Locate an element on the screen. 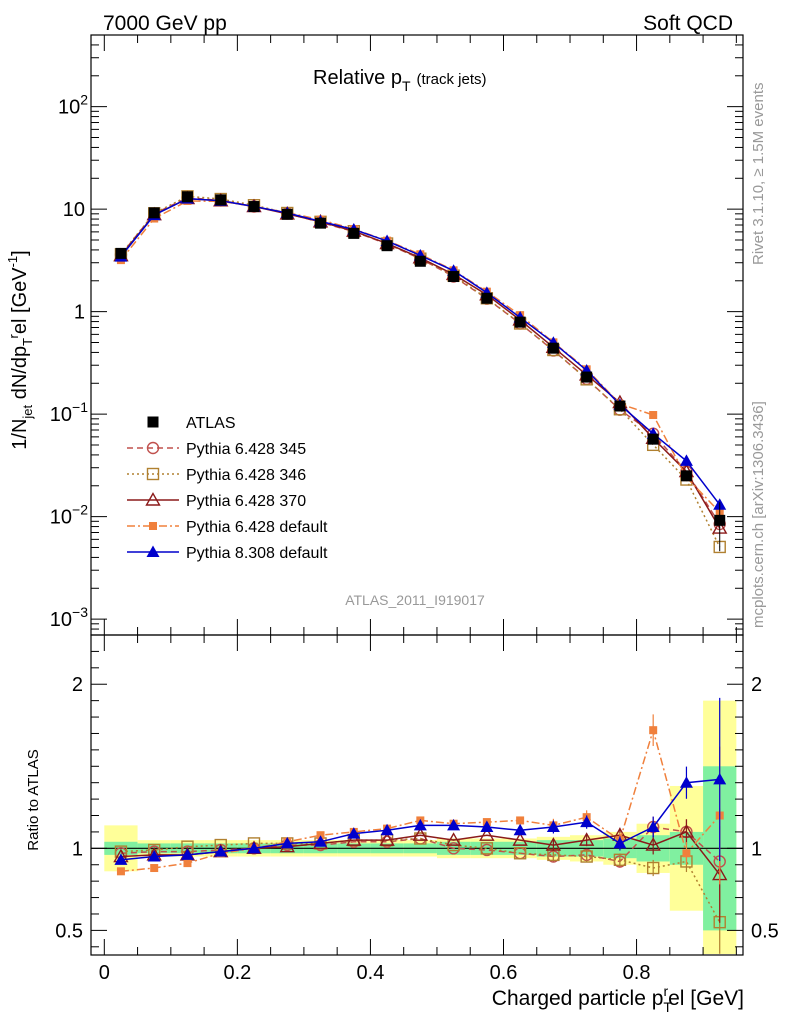 This screenshot has height=1024, width=786. y-tick-exp: −2 is located at coordinates (80, 510).